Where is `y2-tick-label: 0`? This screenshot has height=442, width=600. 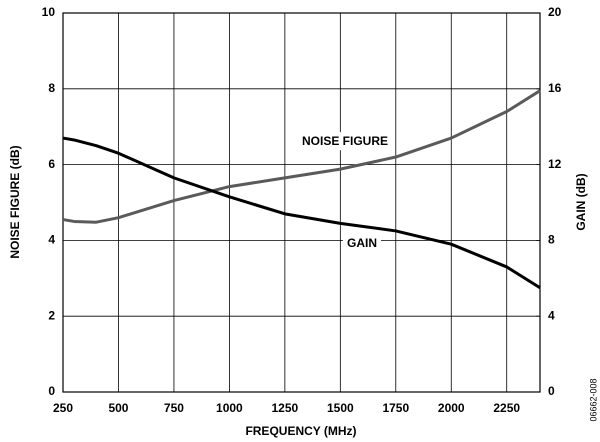
y2-tick-label: 0 is located at coordinates (551, 391).